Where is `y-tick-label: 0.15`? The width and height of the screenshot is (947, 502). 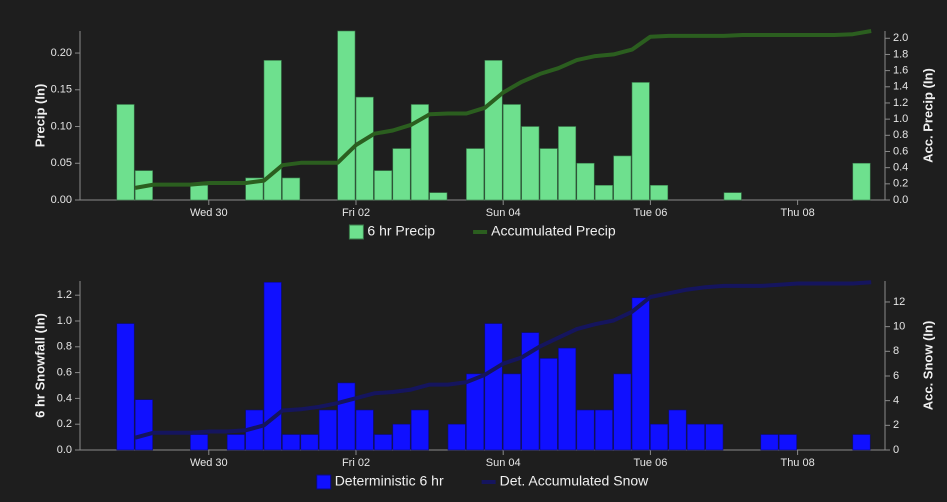 y-tick-label: 0.15 is located at coordinates (61, 90).